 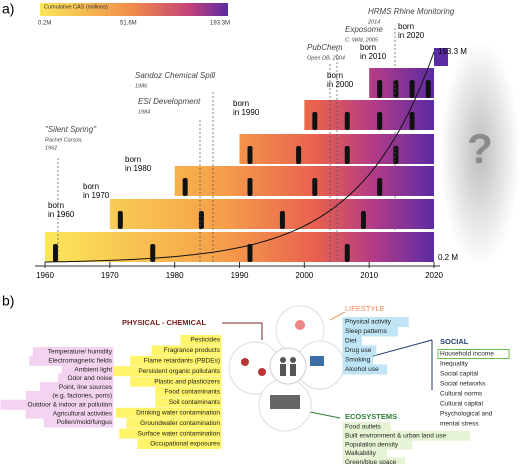 I want to click on lifestyle-item: Smoking, so click(x=358, y=360).